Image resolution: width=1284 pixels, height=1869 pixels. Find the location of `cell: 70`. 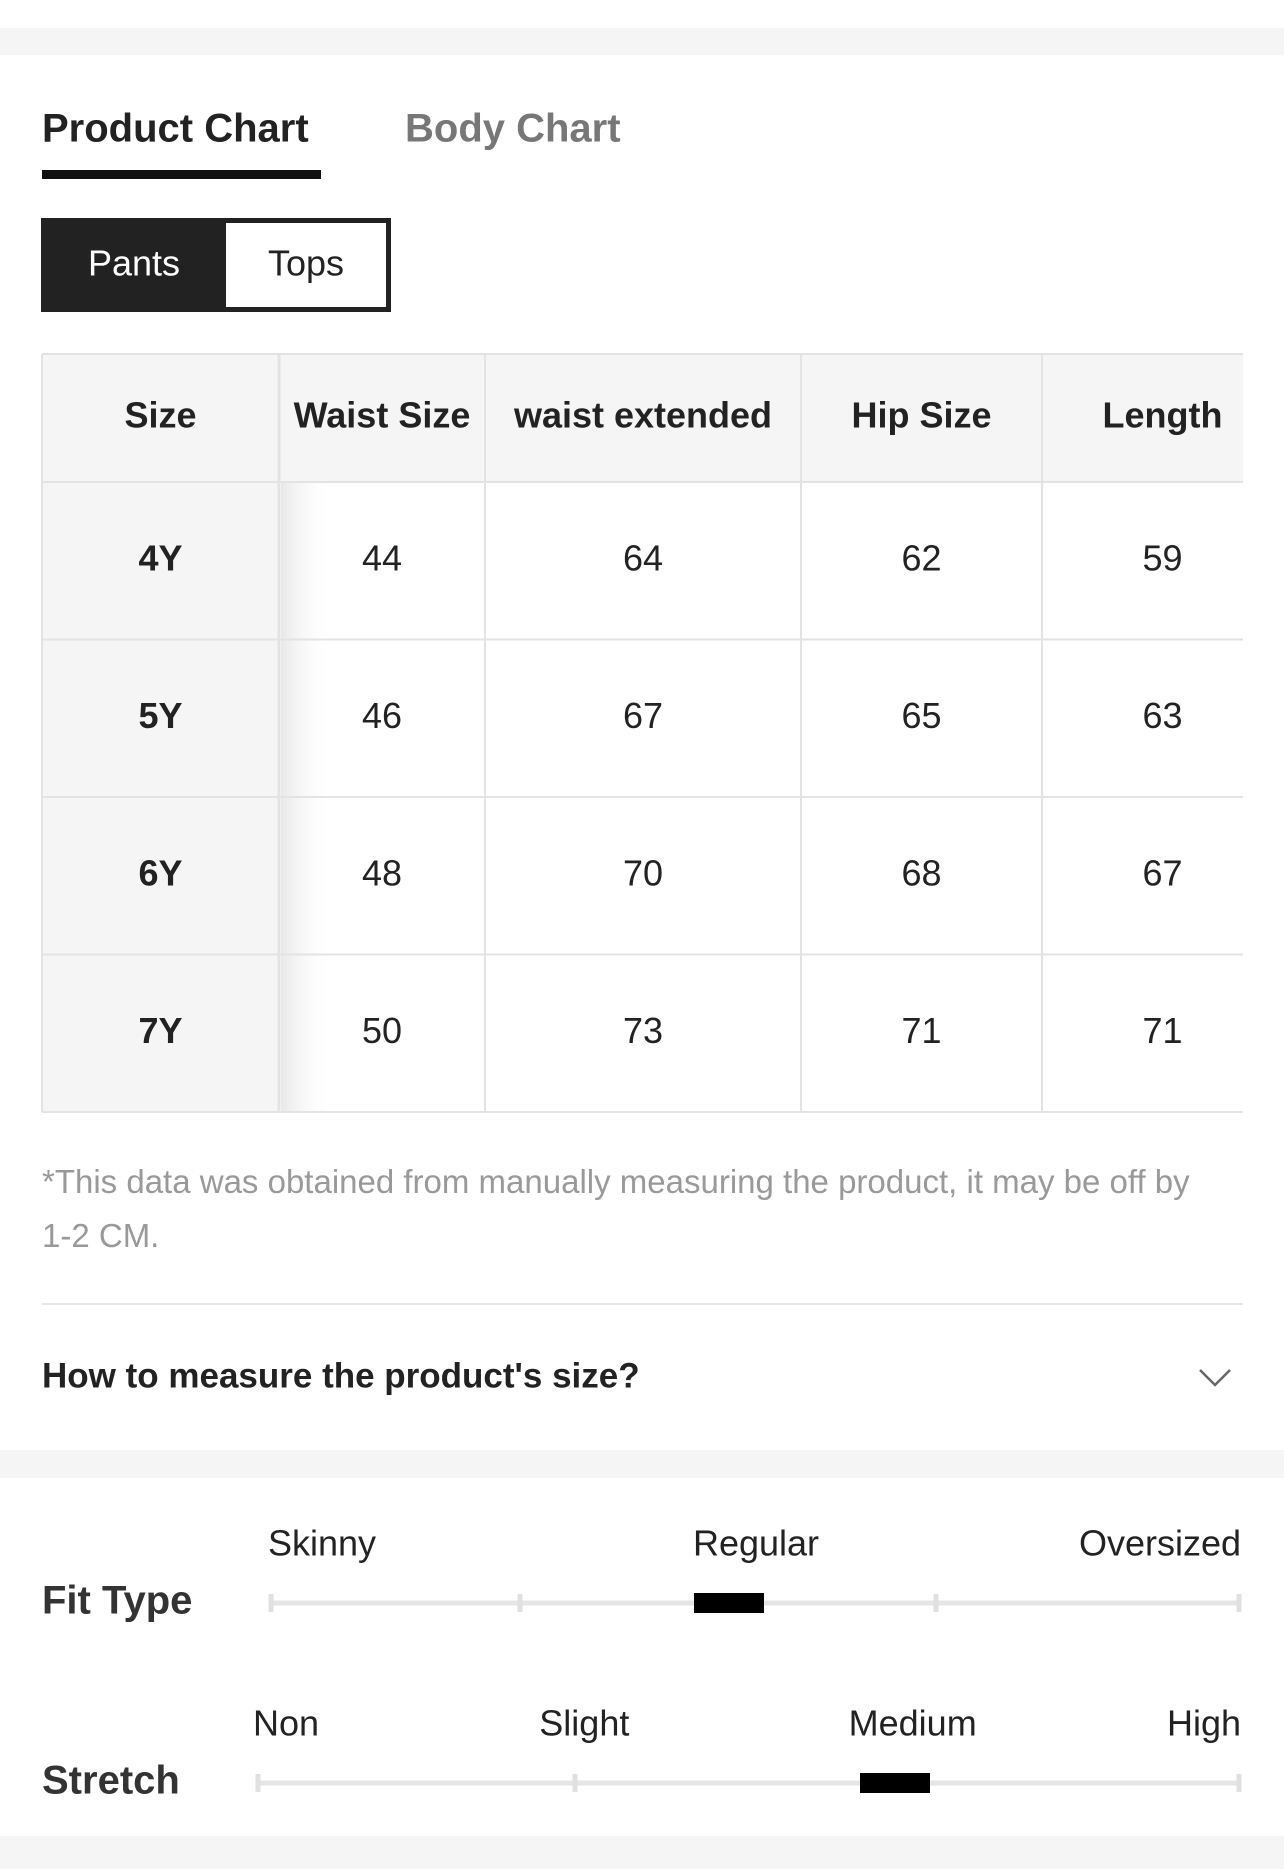

cell: 70 is located at coordinates (643, 872).